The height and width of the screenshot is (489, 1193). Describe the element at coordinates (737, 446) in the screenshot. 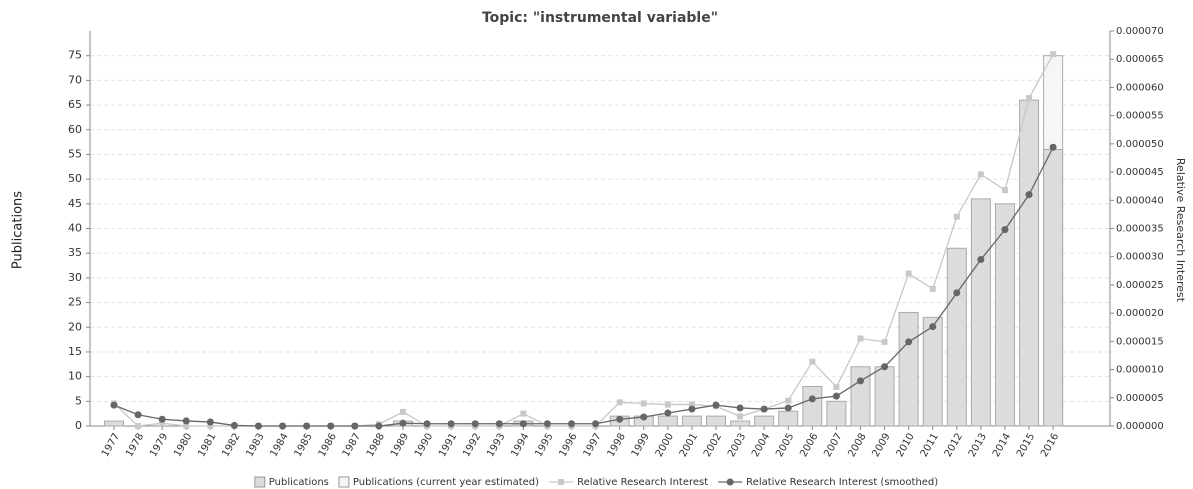

I see `x-tick-label: 2003` at that location.